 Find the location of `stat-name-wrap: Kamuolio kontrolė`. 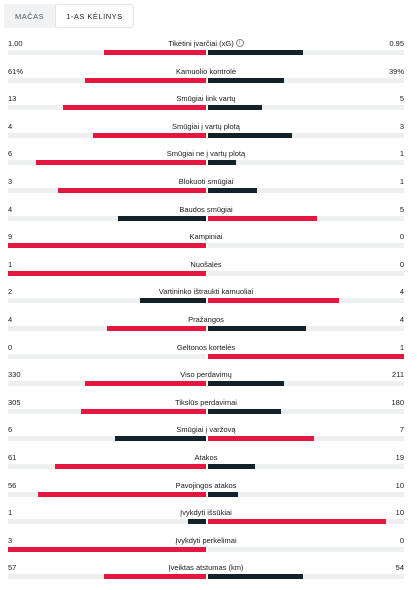

stat-name-wrap: Kamuolio kontrolė is located at coordinates (206, 71).